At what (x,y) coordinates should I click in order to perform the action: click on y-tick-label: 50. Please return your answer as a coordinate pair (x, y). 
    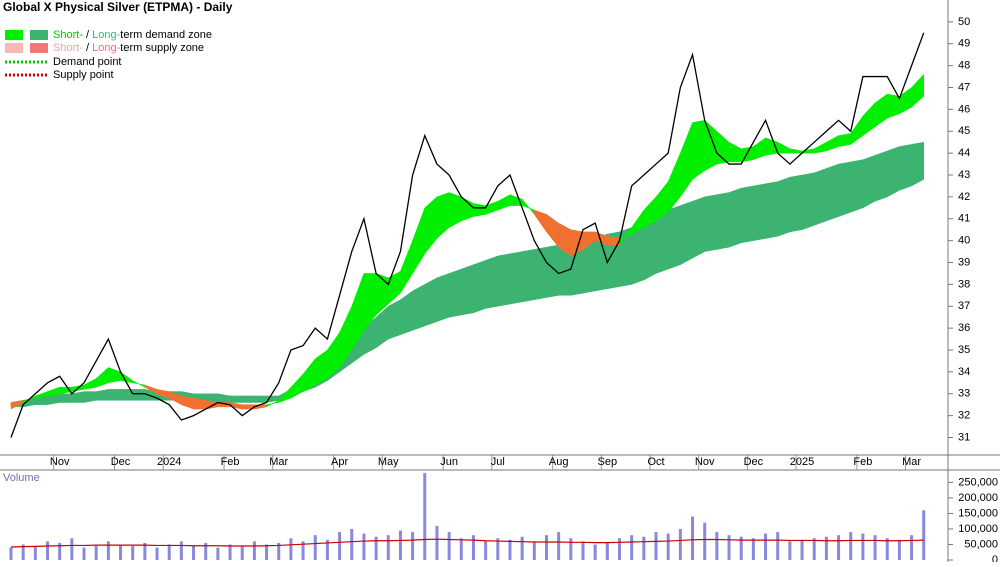
    Looking at the image, I should click on (964, 22).